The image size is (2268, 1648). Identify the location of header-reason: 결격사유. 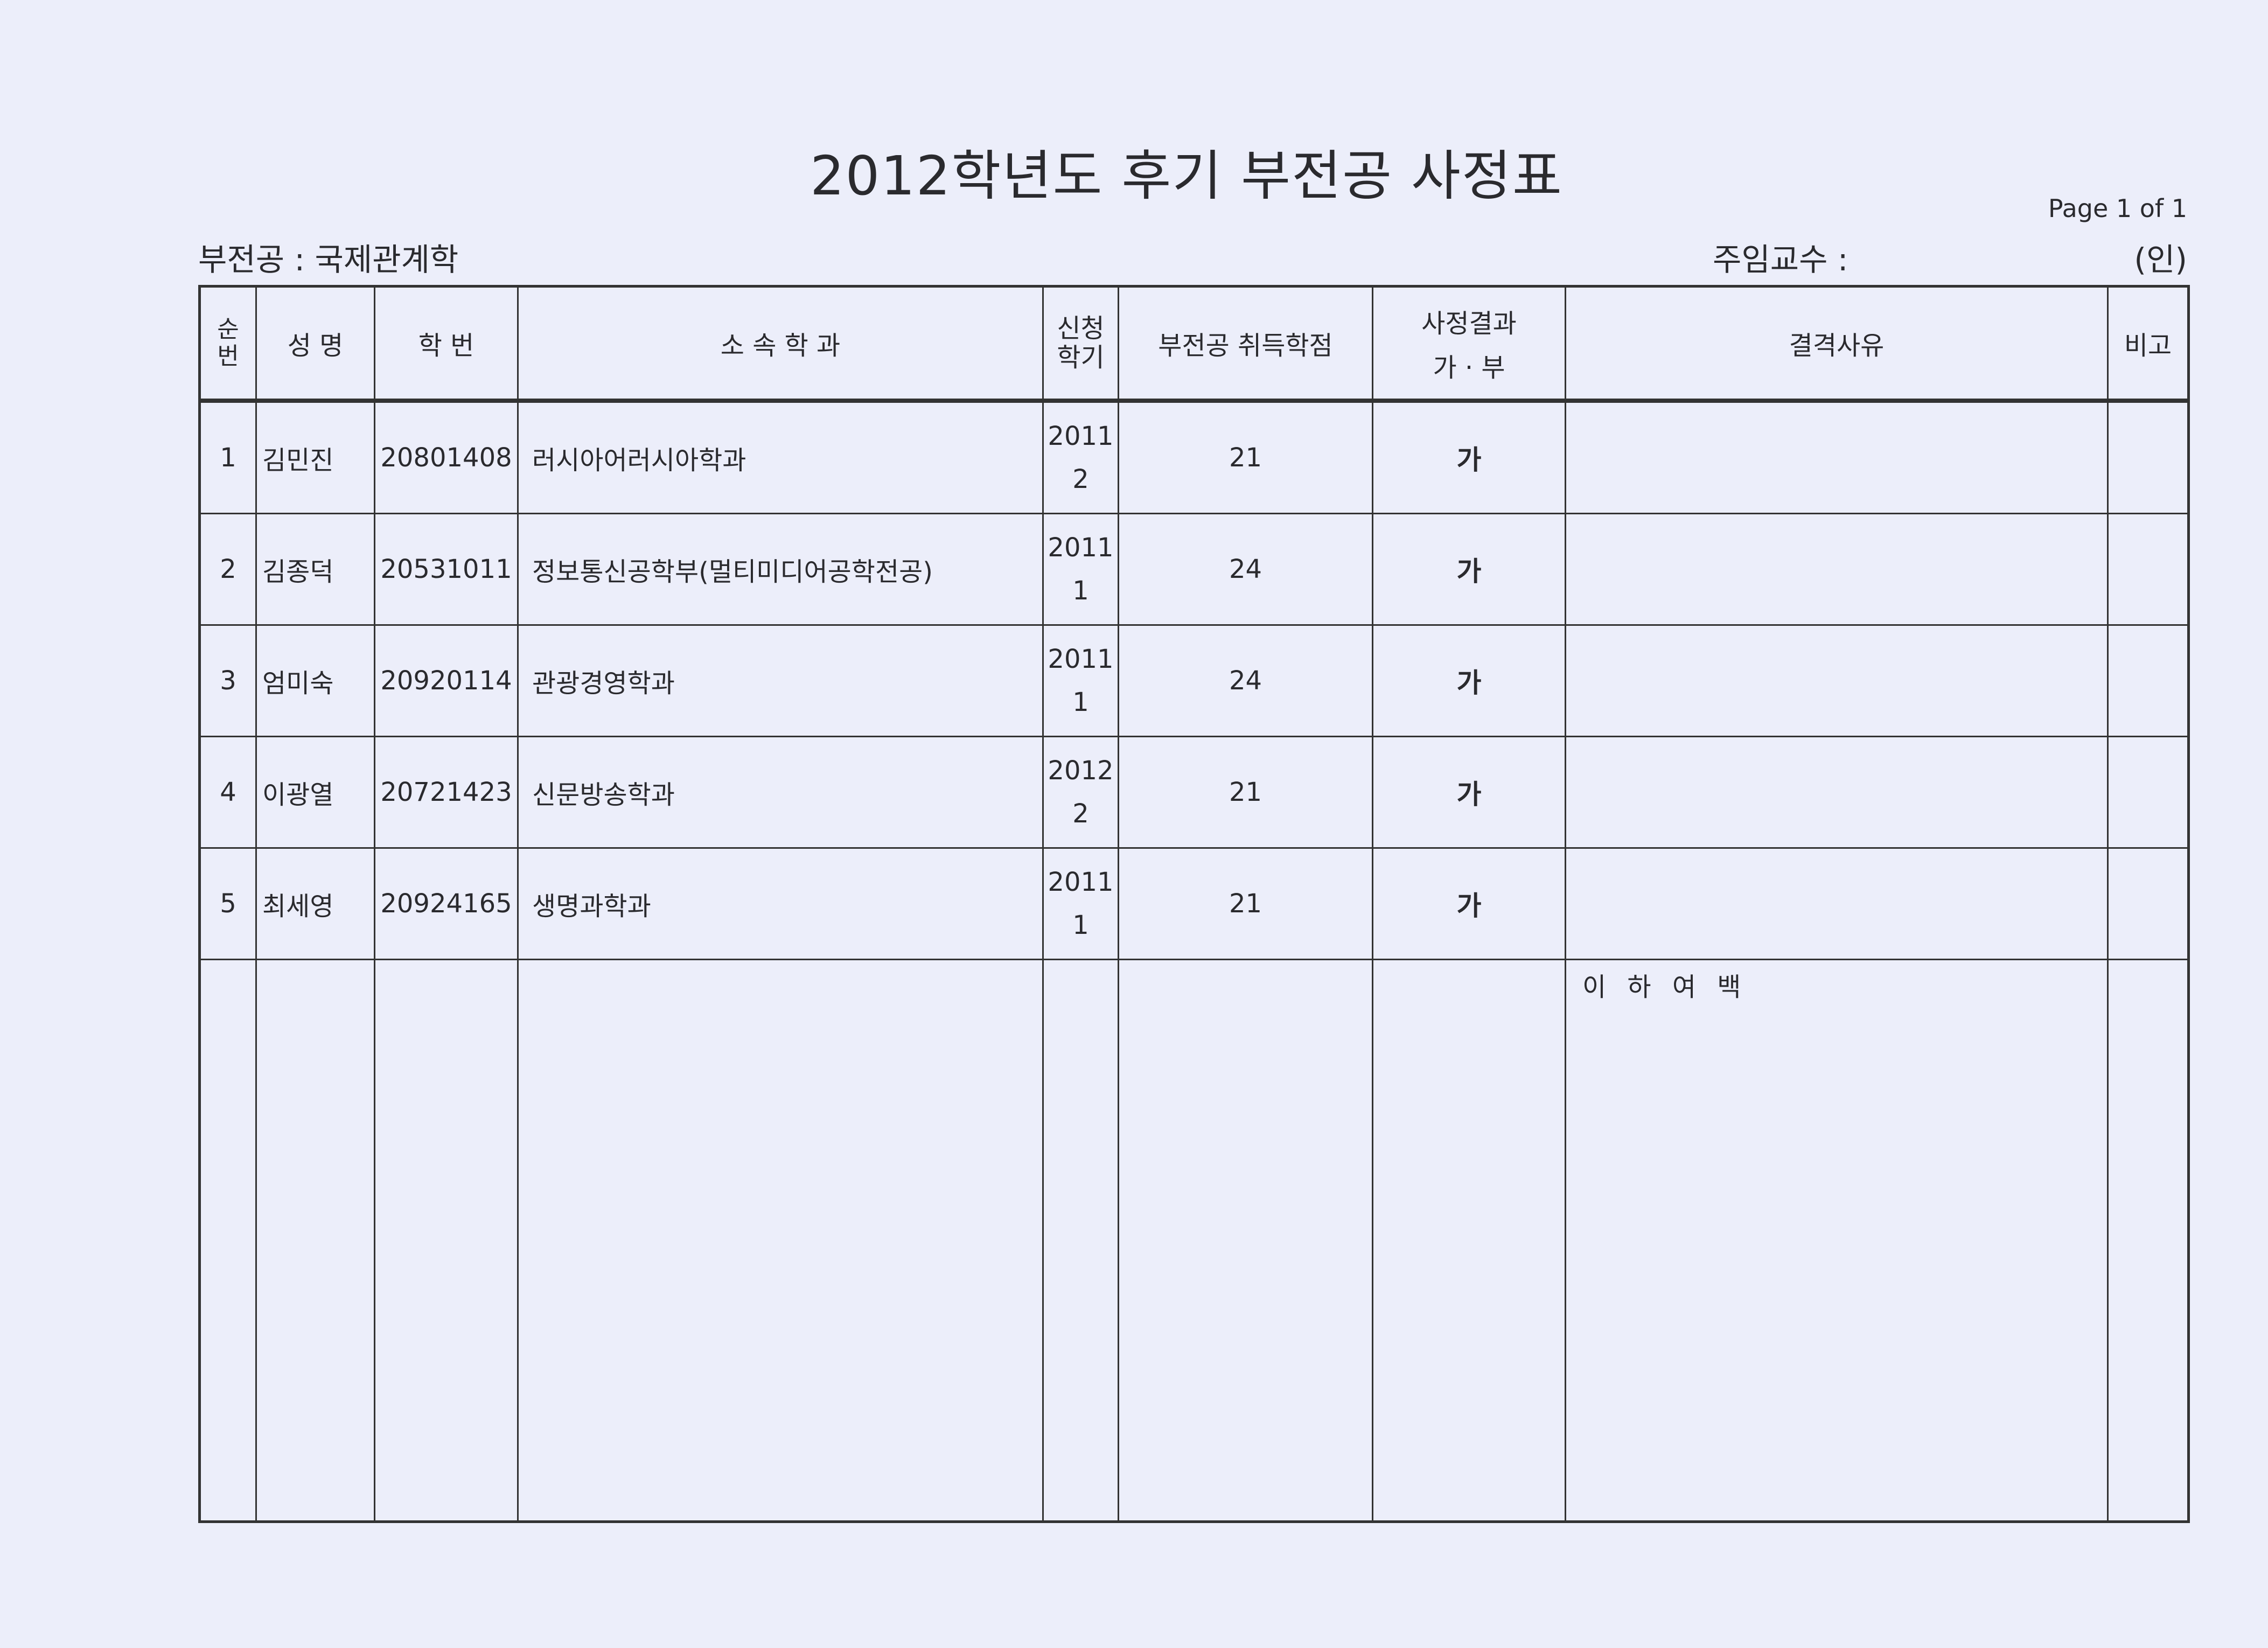
(1837, 343).